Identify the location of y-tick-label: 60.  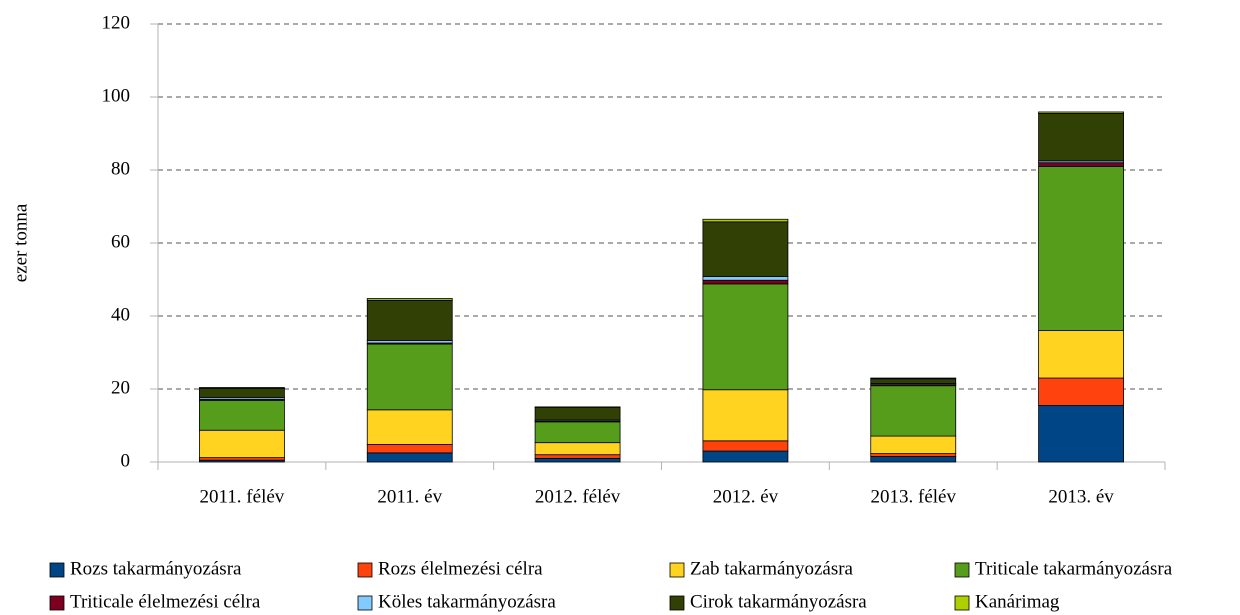
(120, 241).